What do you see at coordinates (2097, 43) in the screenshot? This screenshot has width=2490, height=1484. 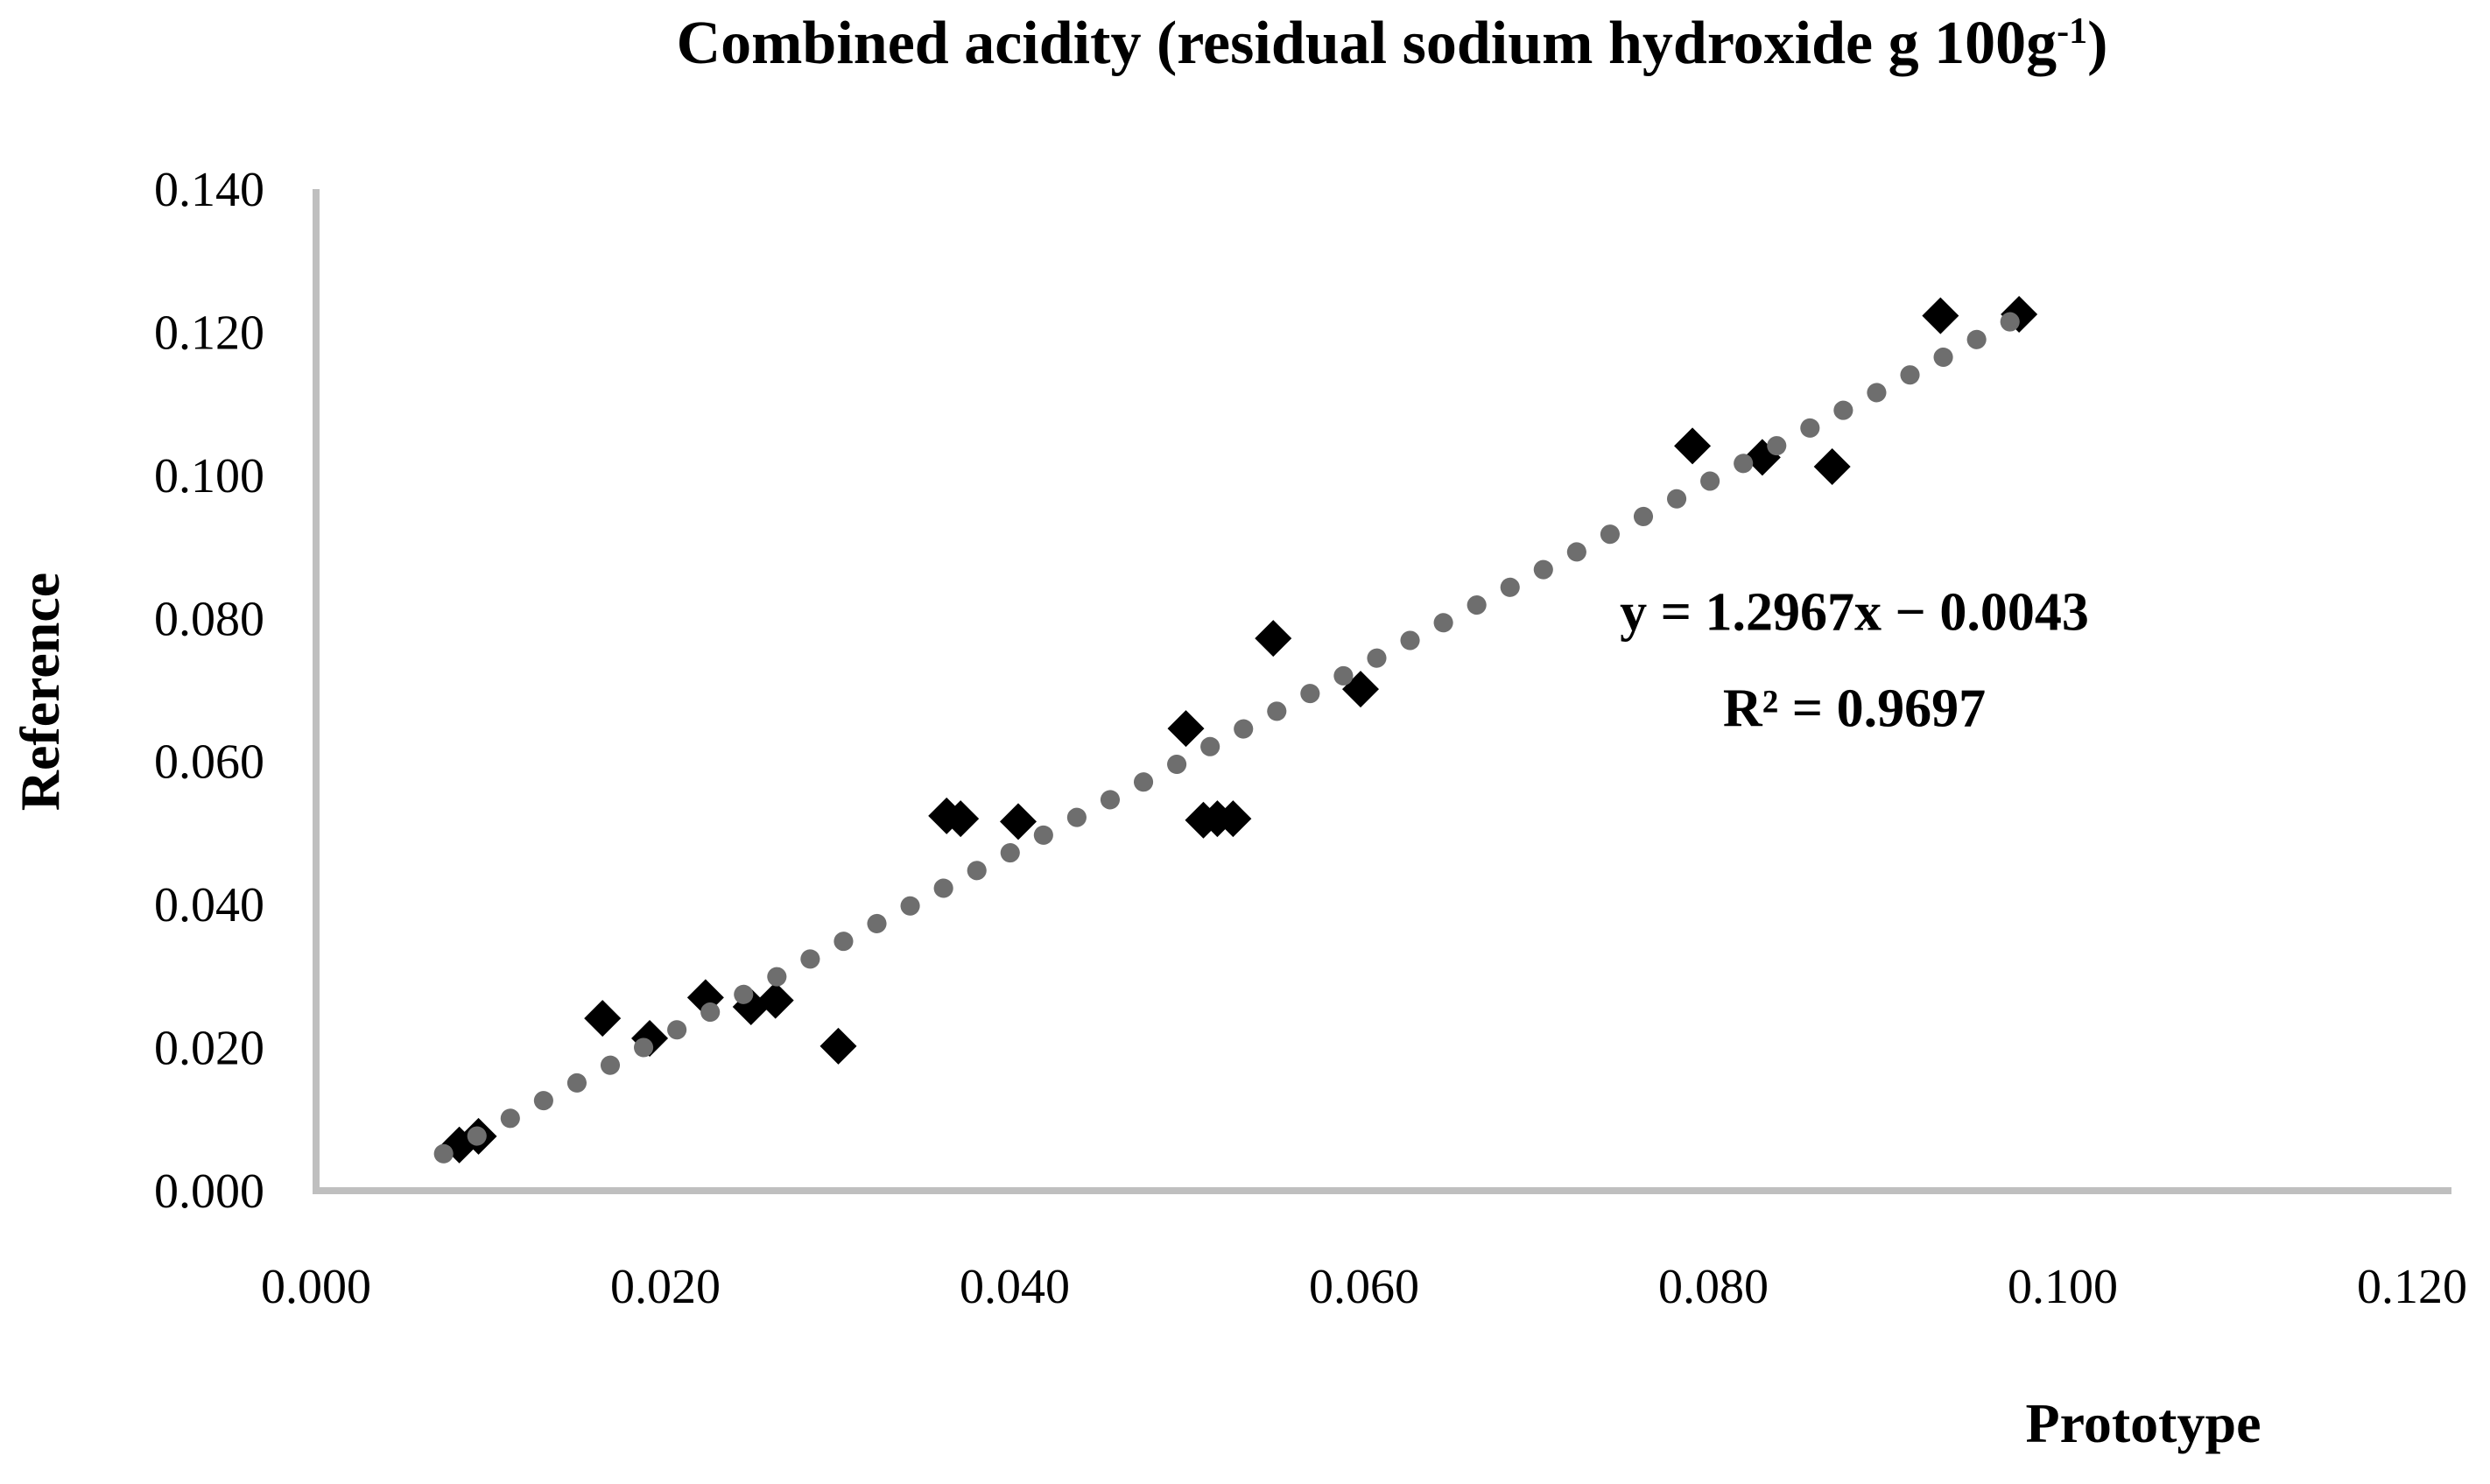 I see `chart-title-suffix: )` at bounding box center [2097, 43].